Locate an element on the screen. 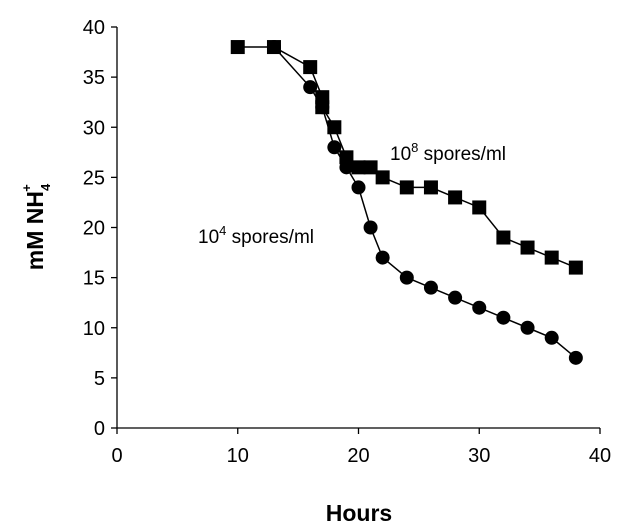 The width and height of the screenshot is (617, 529). x-tick-label: 0 is located at coordinates (116, 456).